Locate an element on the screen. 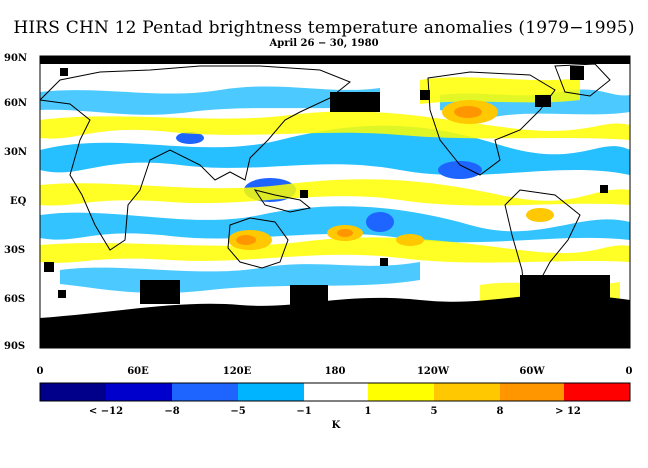 This screenshot has height=468, width=648. lat-label-60n: 60N is located at coordinates (16, 103).